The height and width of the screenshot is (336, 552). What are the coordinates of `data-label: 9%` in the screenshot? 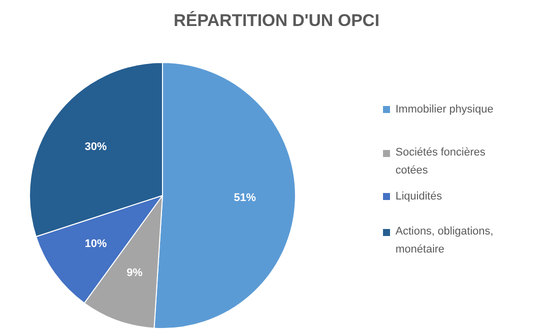 It's located at (134, 273).